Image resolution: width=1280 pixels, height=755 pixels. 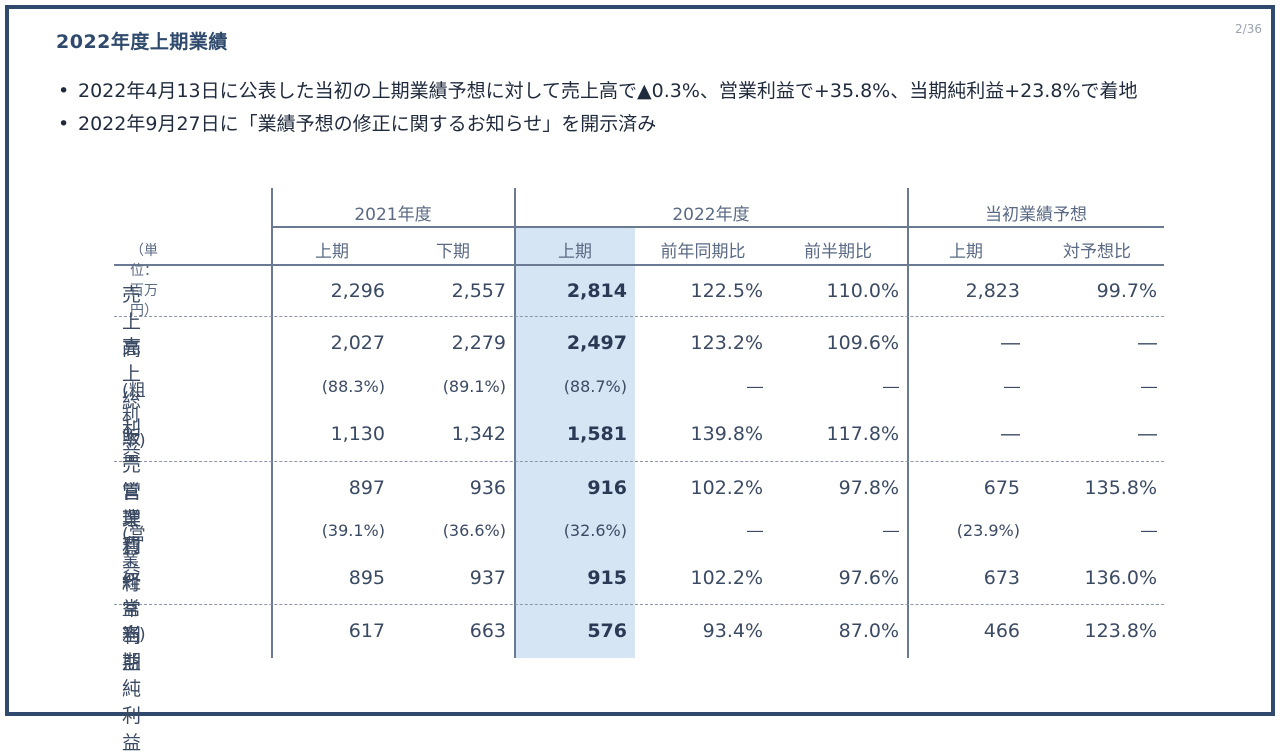 I want to click on table-cell: 617, so click(x=366, y=631).